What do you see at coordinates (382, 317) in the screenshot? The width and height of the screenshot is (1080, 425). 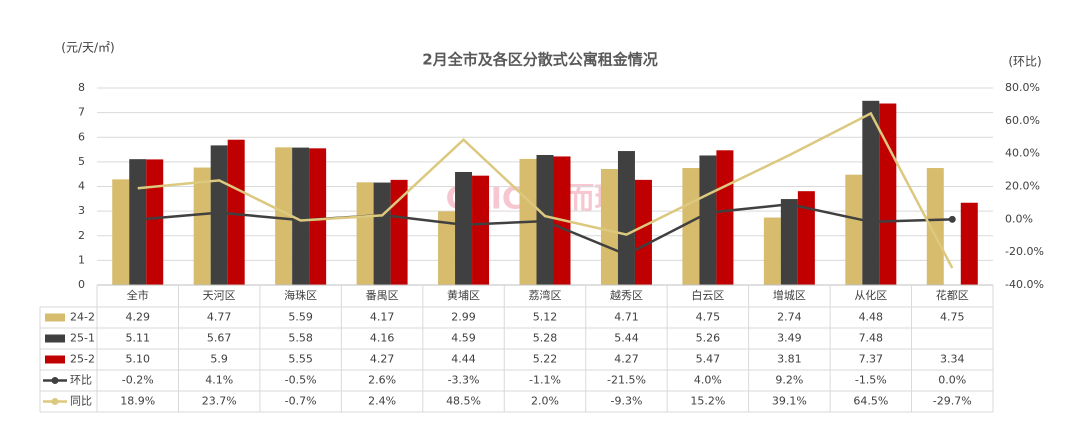 I see `table-cell: 4.17` at bounding box center [382, 317].